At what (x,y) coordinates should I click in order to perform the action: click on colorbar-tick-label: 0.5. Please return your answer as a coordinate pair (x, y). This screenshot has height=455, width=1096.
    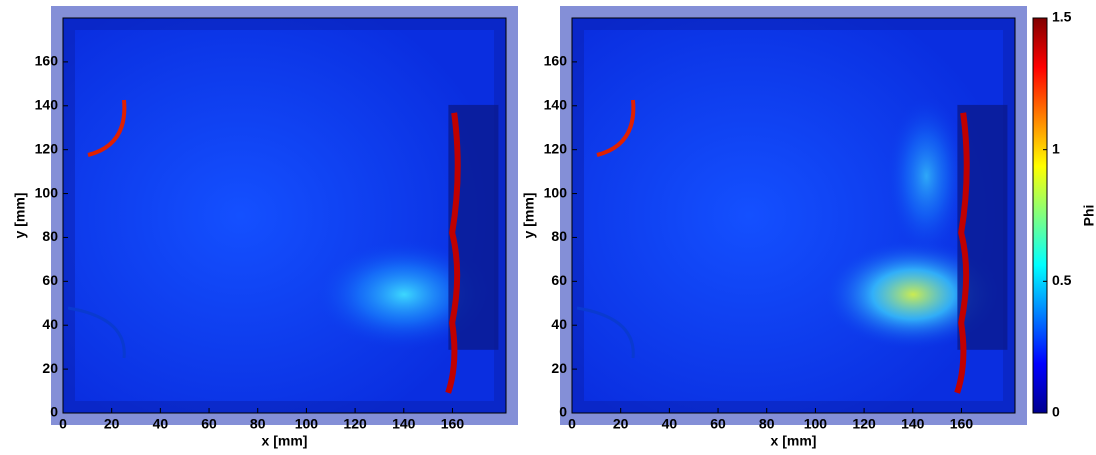
    Looking at the image, I should click on (1062, 280).